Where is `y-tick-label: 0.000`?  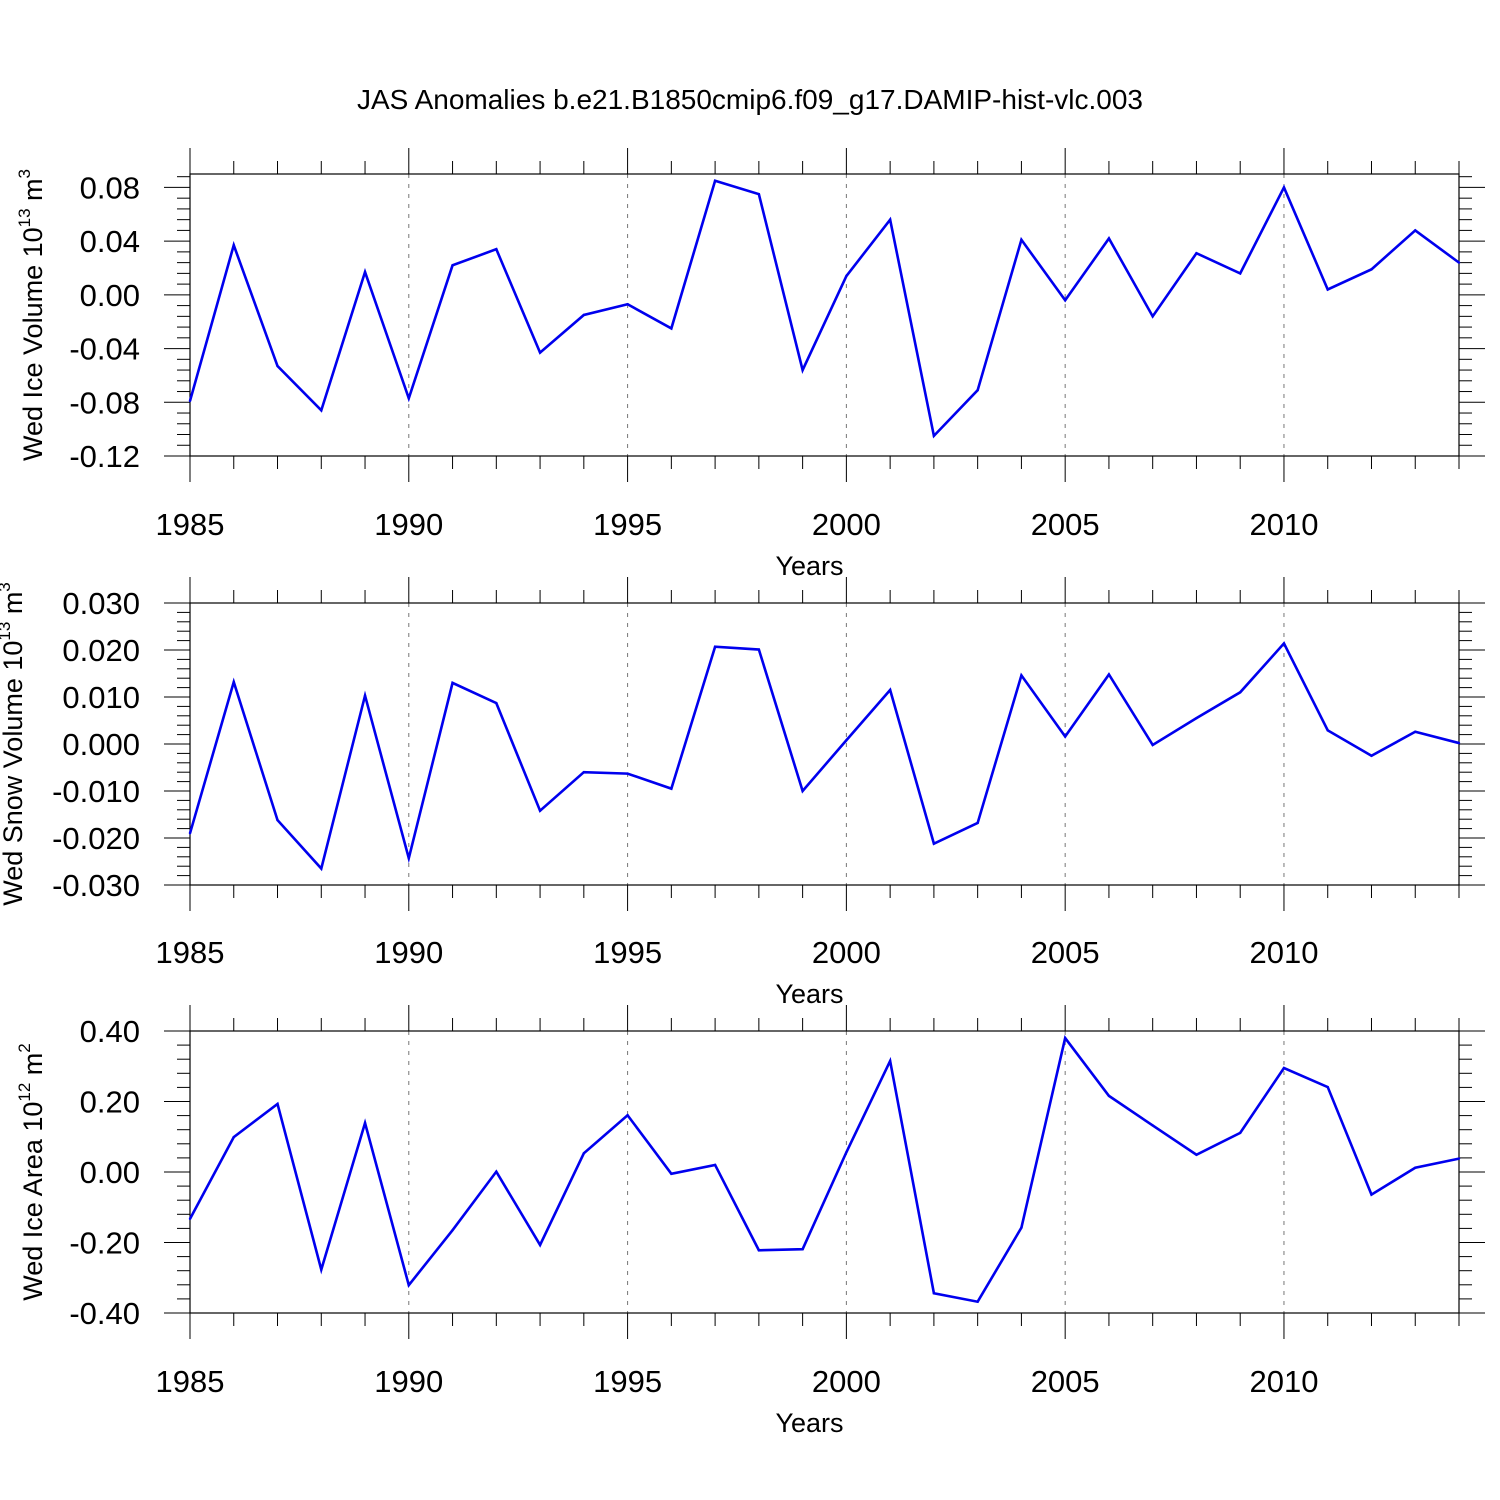 y-tick-label: 0.000 is located at coordinates (101, 744).